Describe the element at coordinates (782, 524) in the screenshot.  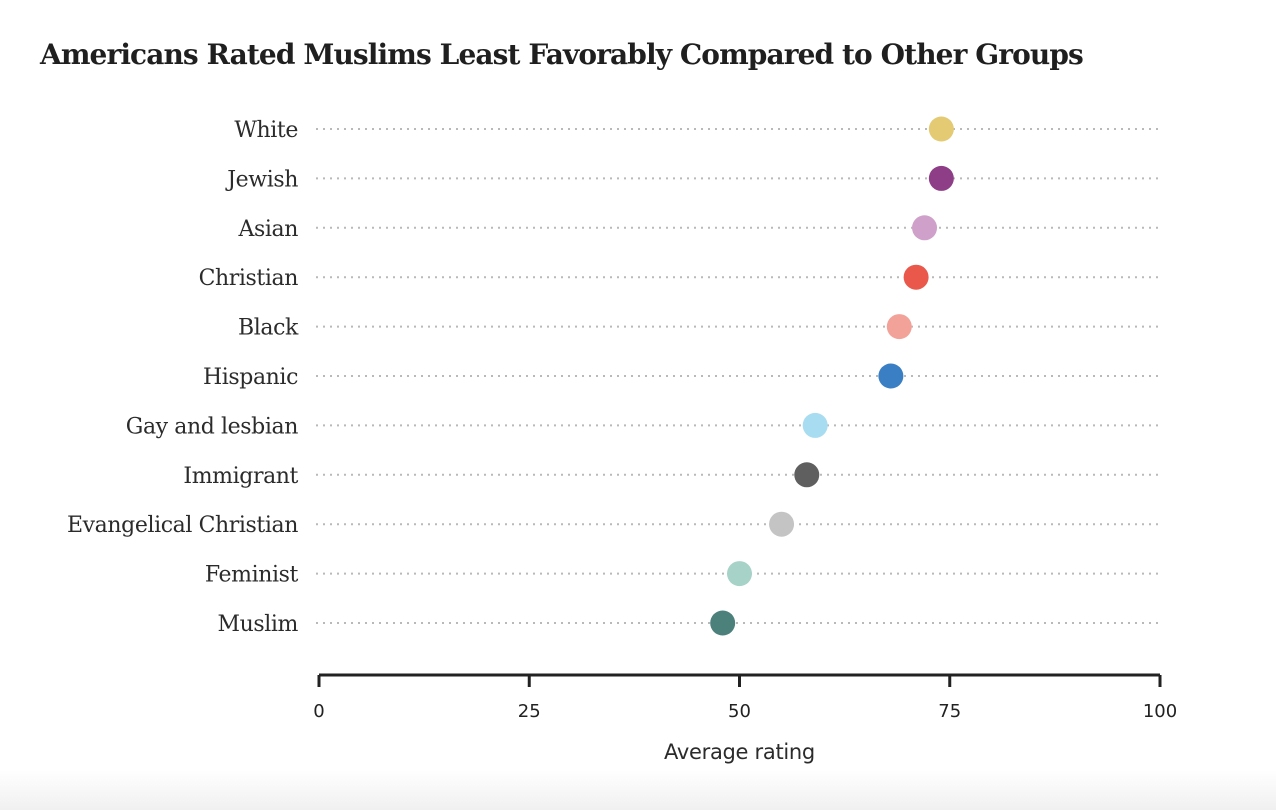
I see `dot-evangelical-christian` at that location.